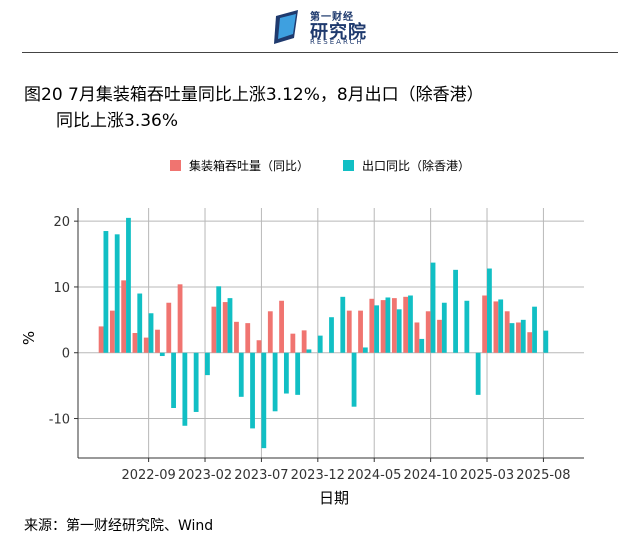 The image size is (640, 558). Describe the element at coordinates (349, 165) in the screenshot. I see `legend-swatch-series2` at that location.